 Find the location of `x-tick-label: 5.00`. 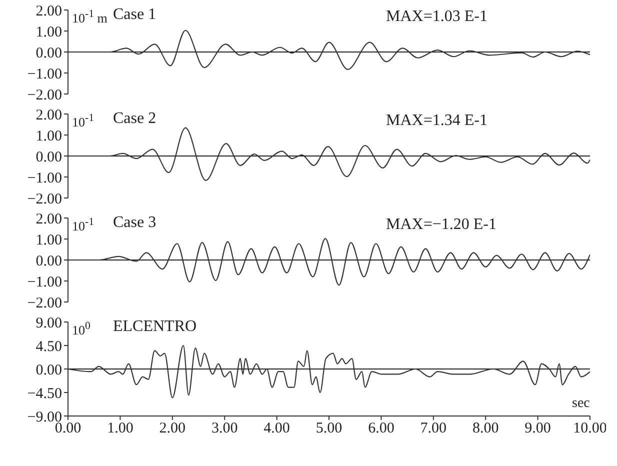

x-tick-label: 5.00 is located at coordinates (329, 428).